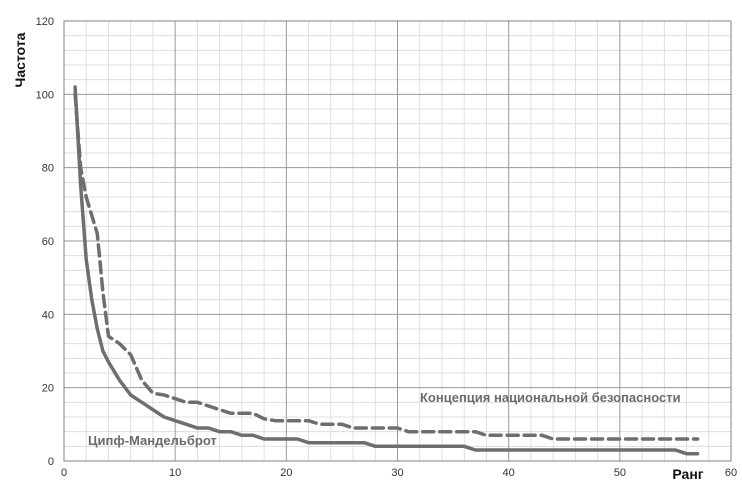 This screenshot has width=742, height=499. What do you see at coordinates (550, 397) in the screenshot?
I see `annotation-kontseptsiya: Концепция национальной безопасности` at bounding box center [550, 397].